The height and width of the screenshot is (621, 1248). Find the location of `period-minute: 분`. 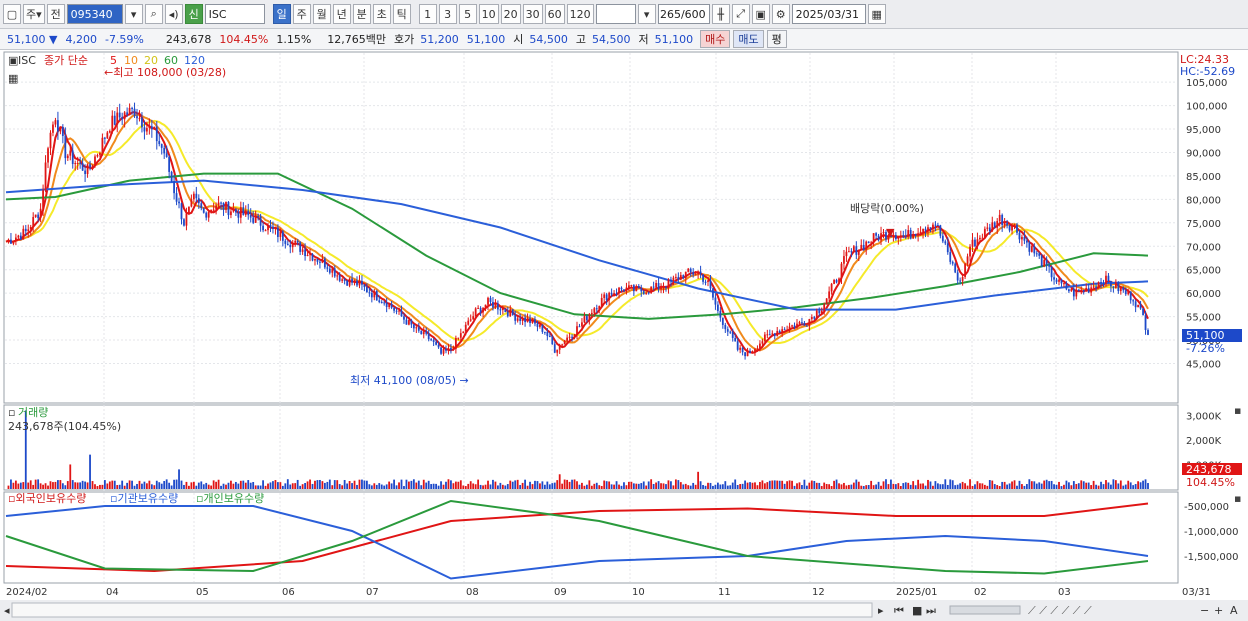

period-minute: 분 is located at coordinates (361, 14).